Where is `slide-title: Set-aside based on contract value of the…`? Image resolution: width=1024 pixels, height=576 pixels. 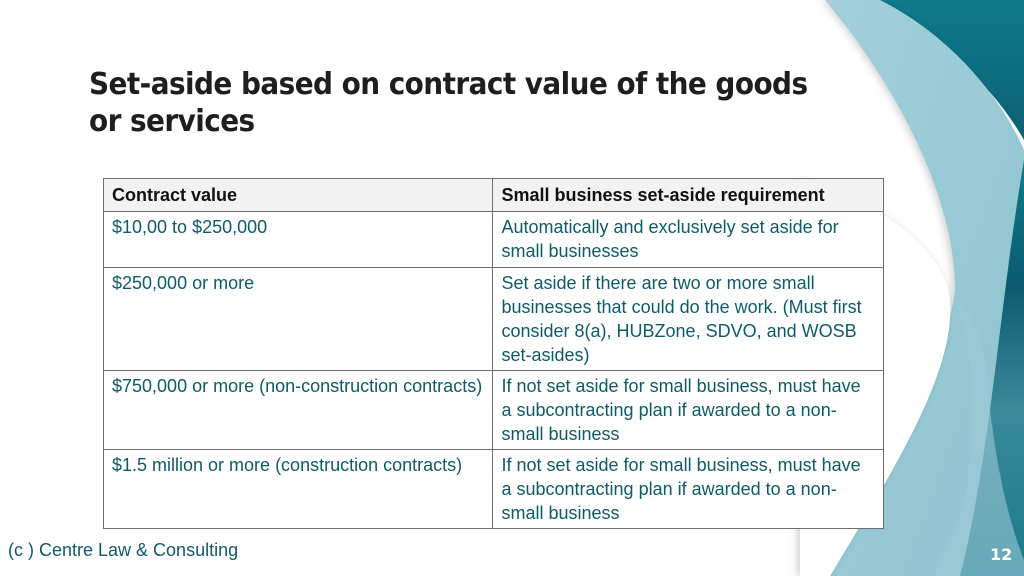
slide-title: Set-aside based on contract value of the… is located at coordinates (448, 103).